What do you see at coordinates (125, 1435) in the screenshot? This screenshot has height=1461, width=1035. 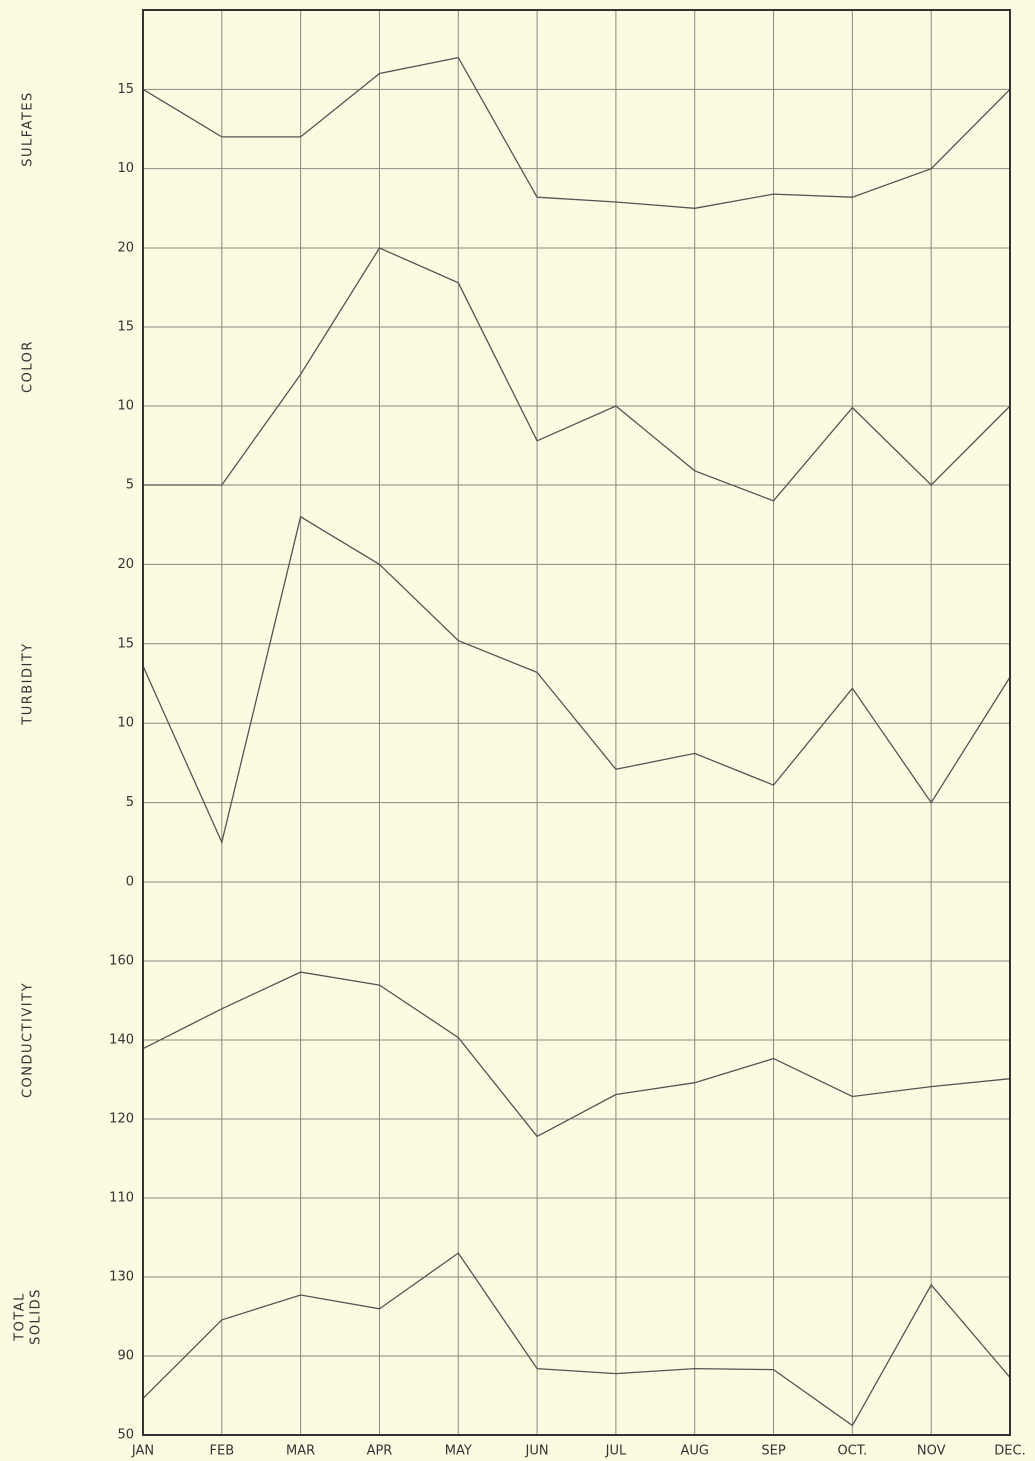 I see `y-tick-label: 50` at bounding box center [125, 1435].